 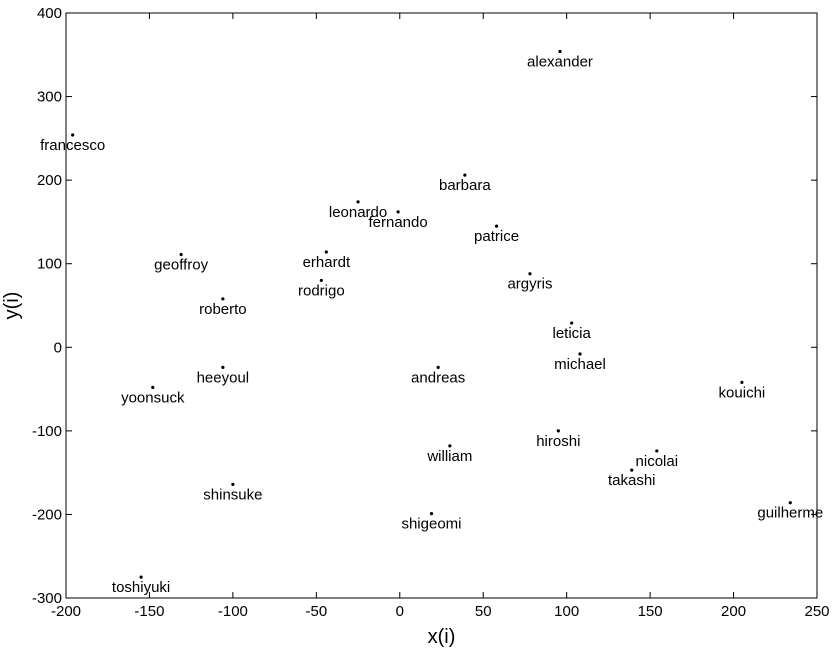 I want to click on y-tick-label: 200, so click(x=49, y=180).